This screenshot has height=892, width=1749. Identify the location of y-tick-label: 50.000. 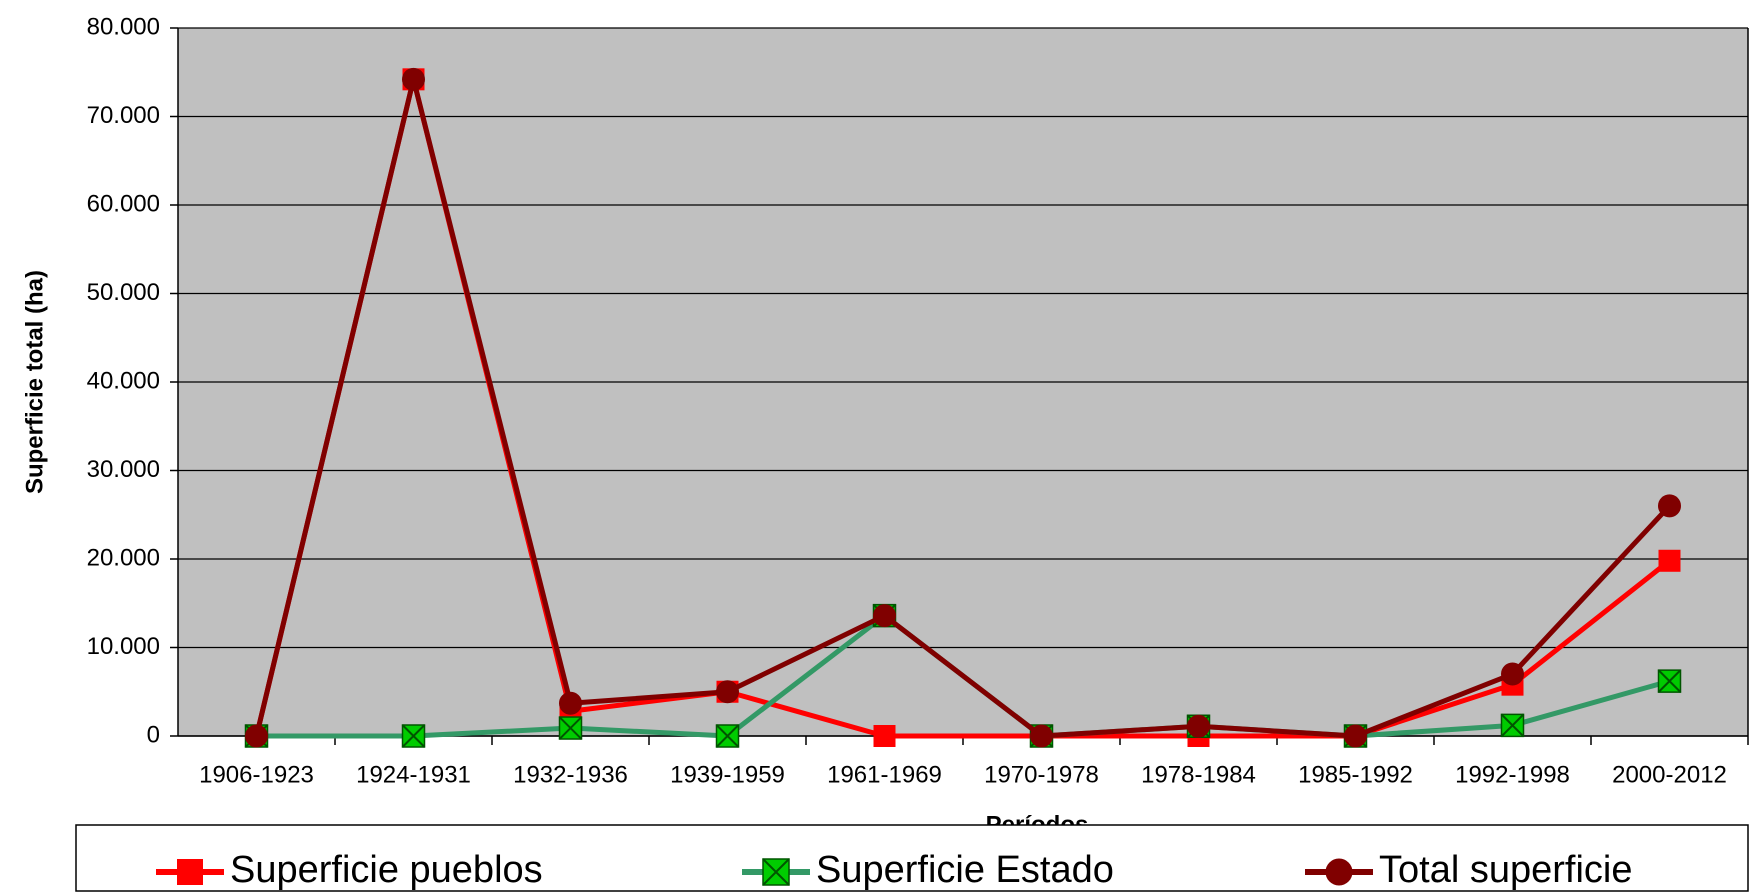
(123, 292).